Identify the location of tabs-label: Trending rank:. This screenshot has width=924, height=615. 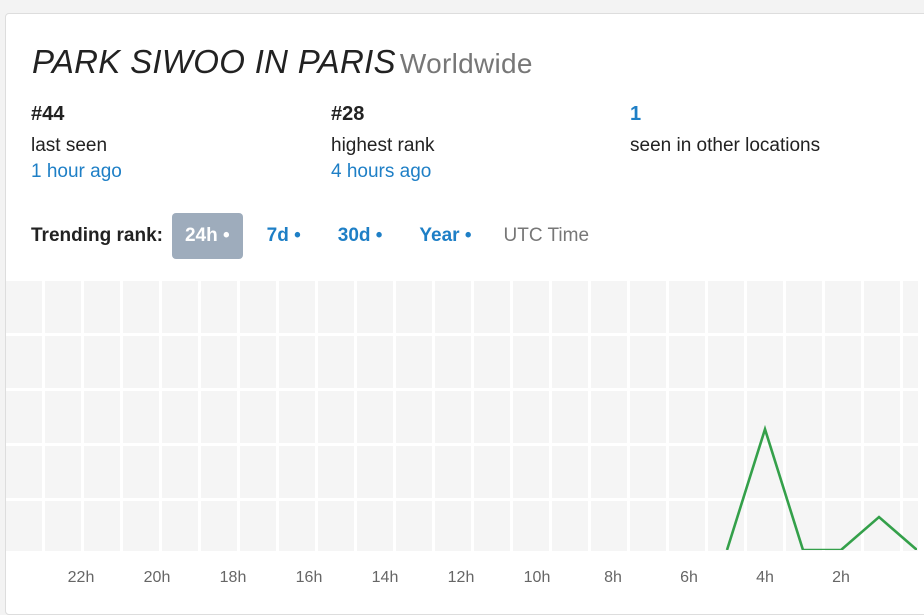
(97, 235).